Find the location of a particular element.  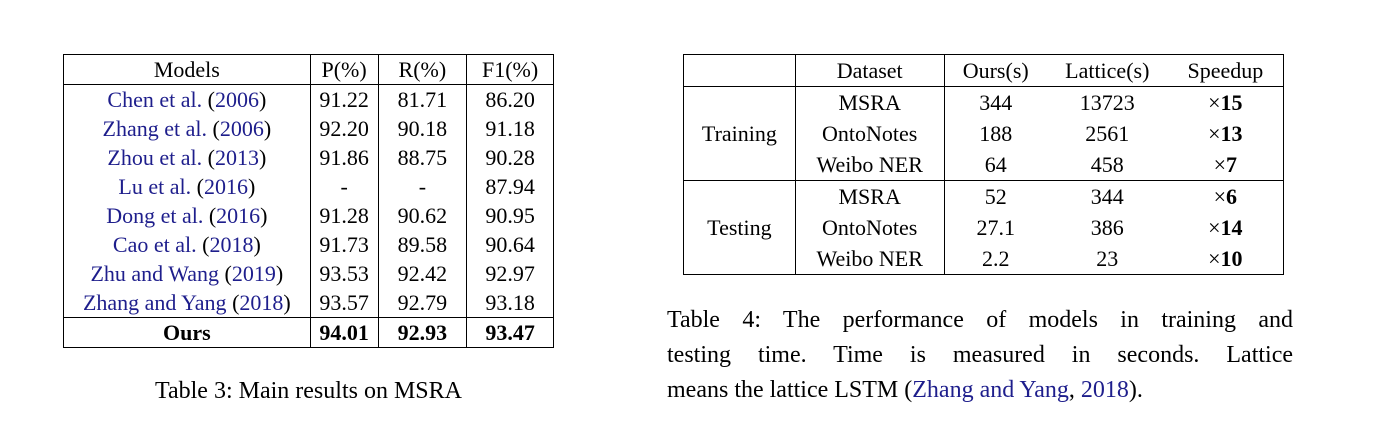

metric-p-cell: 93.53 is located at coordinates (344, 273).